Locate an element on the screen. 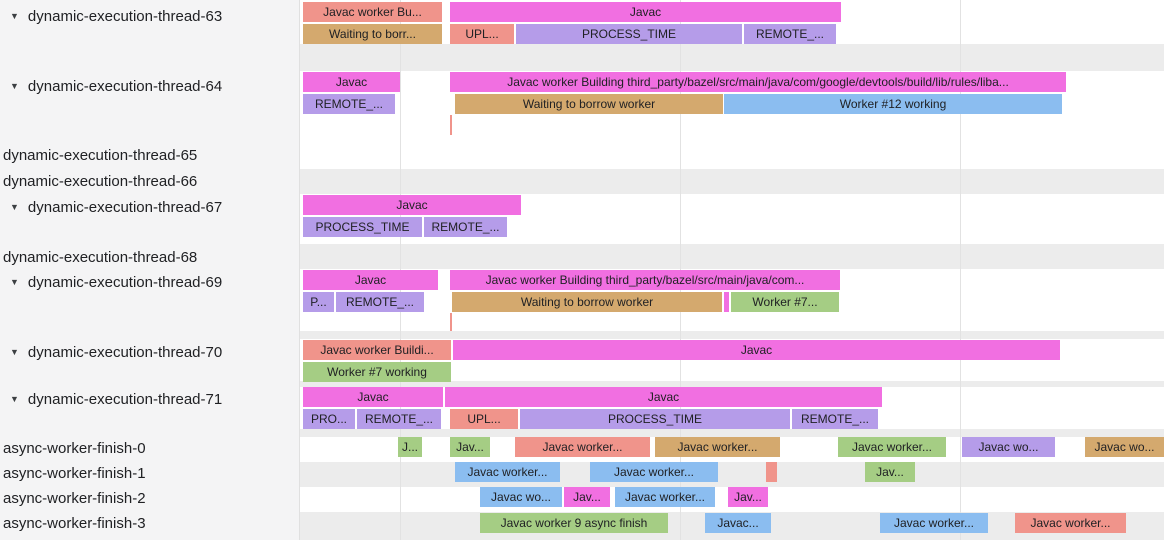 The width and height of the screenshot is (1164, 540). track-label-text: dynamic-execution-thread-65 is located at coordinates (100, 155).